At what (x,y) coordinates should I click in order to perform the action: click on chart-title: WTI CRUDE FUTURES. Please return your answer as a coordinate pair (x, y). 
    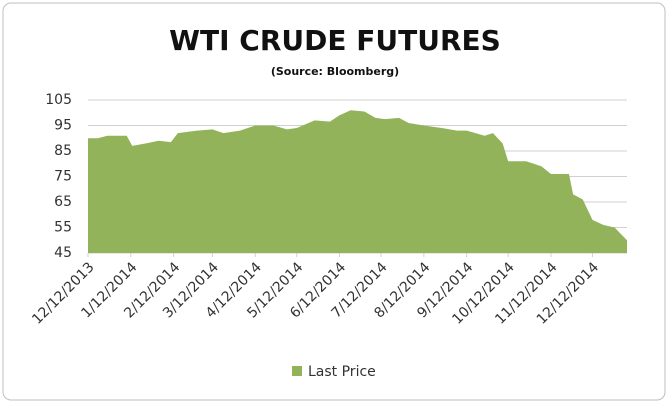
    Looking at the image, I should click on (335, 40).